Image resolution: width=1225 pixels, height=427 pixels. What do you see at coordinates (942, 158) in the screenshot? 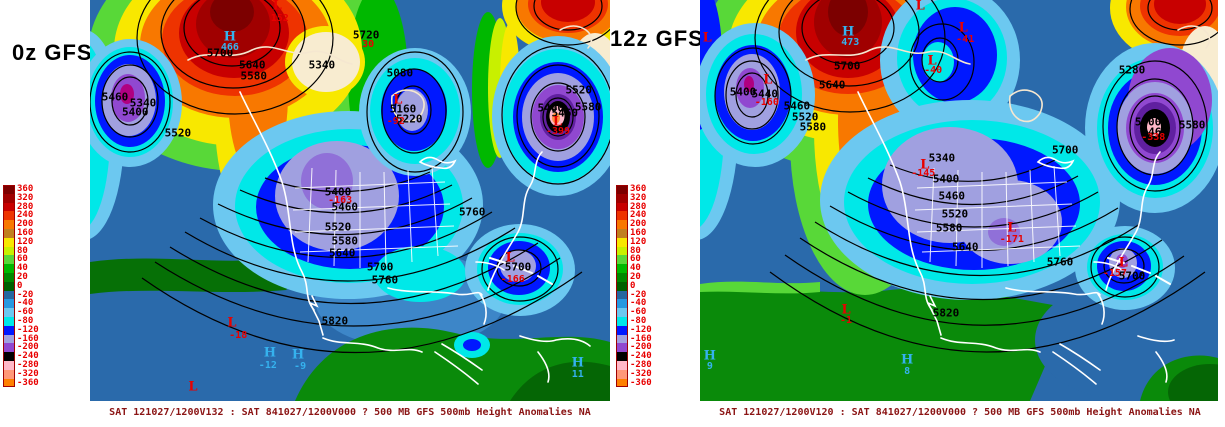
I see `contour-label: 5340` at bounding box center [942, 158].